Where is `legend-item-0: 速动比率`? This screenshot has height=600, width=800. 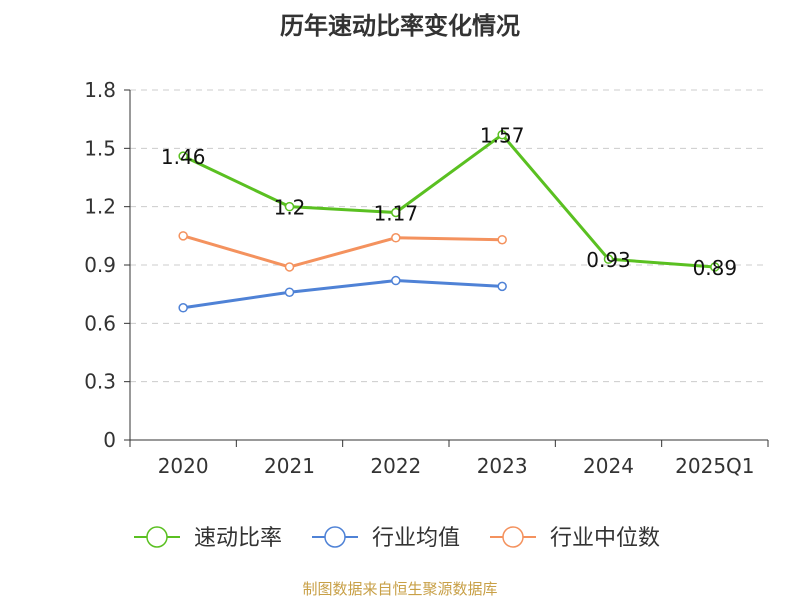
legend-item-0: 速动比率 is located at coordinates (208, 538).